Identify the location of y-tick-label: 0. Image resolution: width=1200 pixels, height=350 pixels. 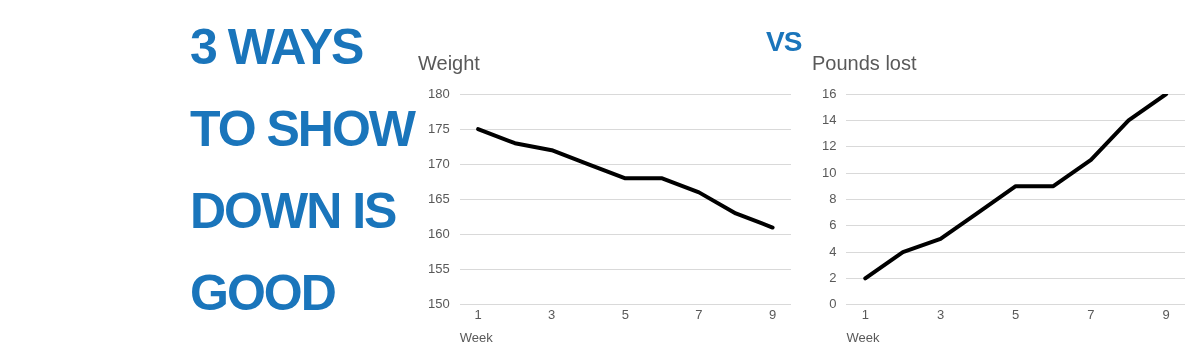
(833, 304).